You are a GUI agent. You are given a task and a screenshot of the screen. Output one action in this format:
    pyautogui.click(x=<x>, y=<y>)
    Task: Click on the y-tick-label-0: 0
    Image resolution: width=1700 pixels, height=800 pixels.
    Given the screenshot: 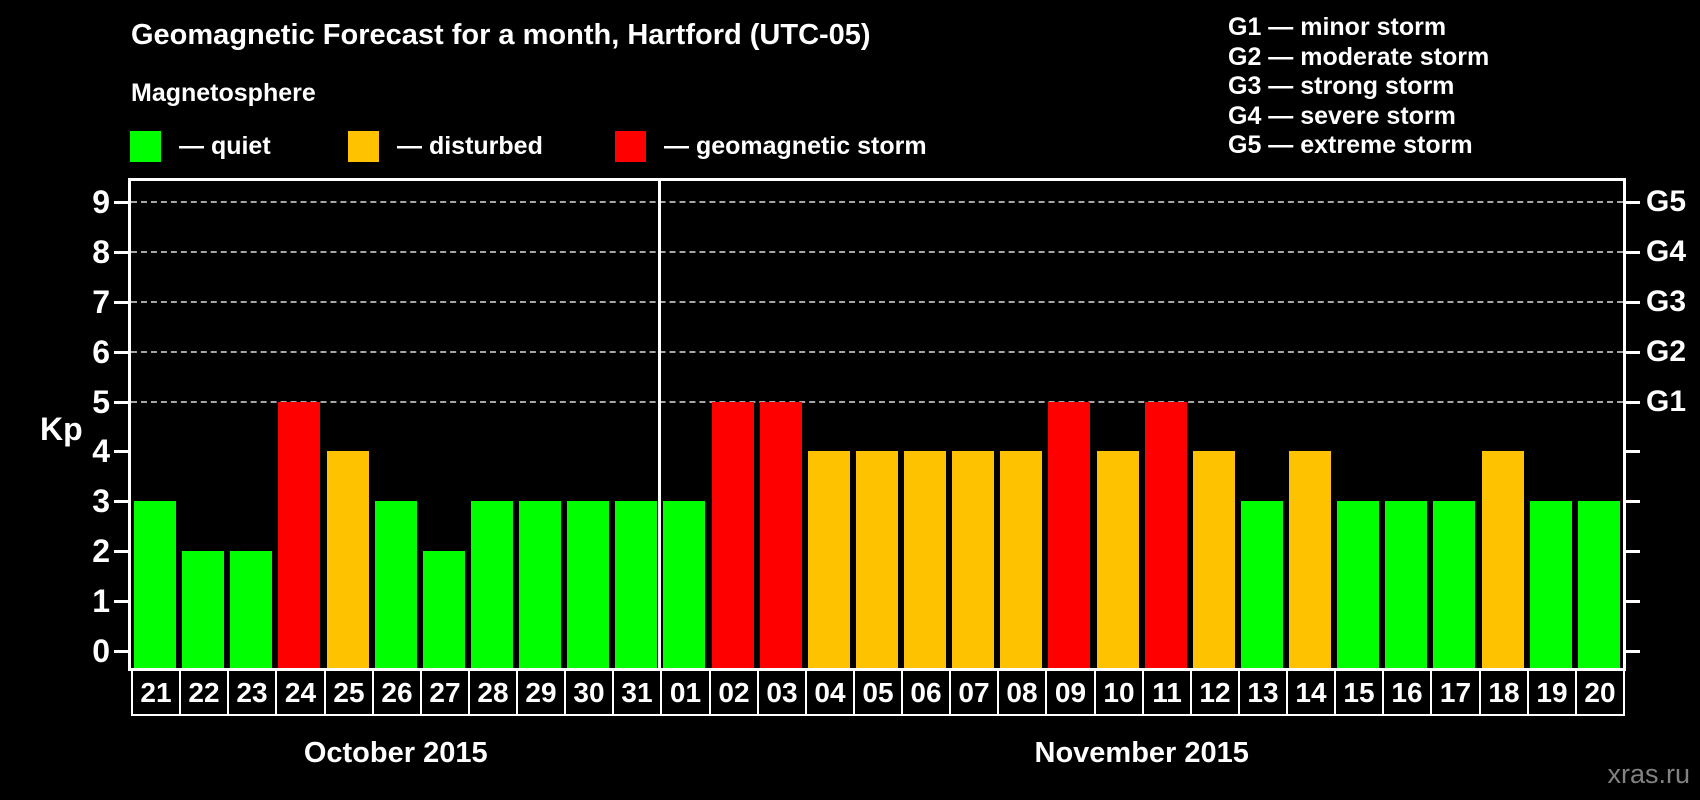 What is the action you would take?
    pyautogui.click(x=101, y=651)
    